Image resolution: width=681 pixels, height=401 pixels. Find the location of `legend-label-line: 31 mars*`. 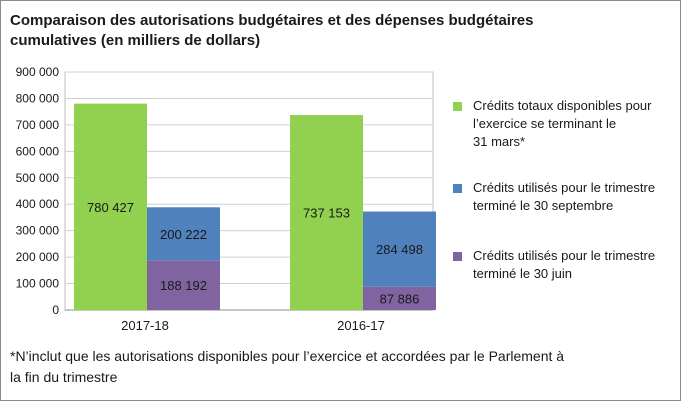

legend-label-line: 31 mars* is located at coordinates (499, 141).